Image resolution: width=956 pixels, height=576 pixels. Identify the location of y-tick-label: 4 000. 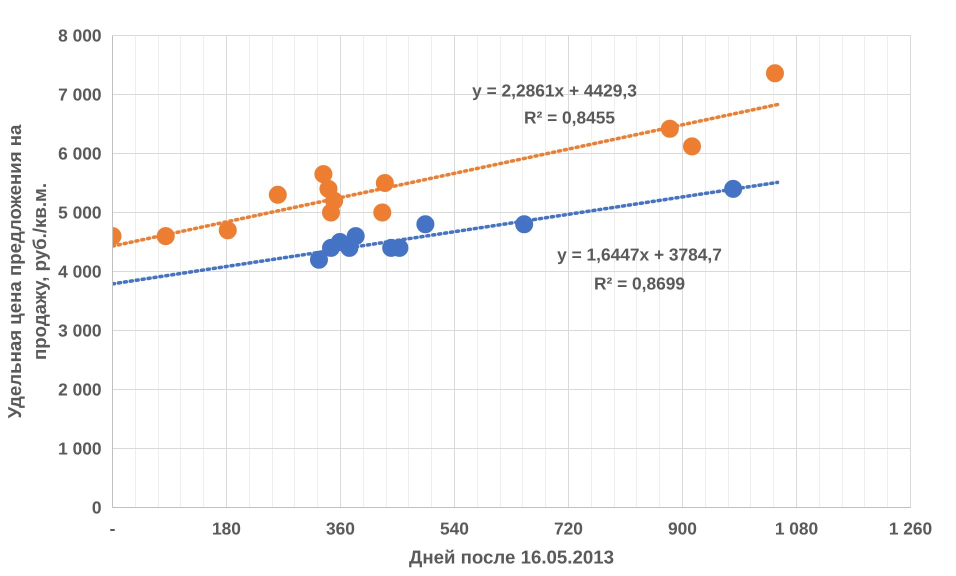
(80, 272).